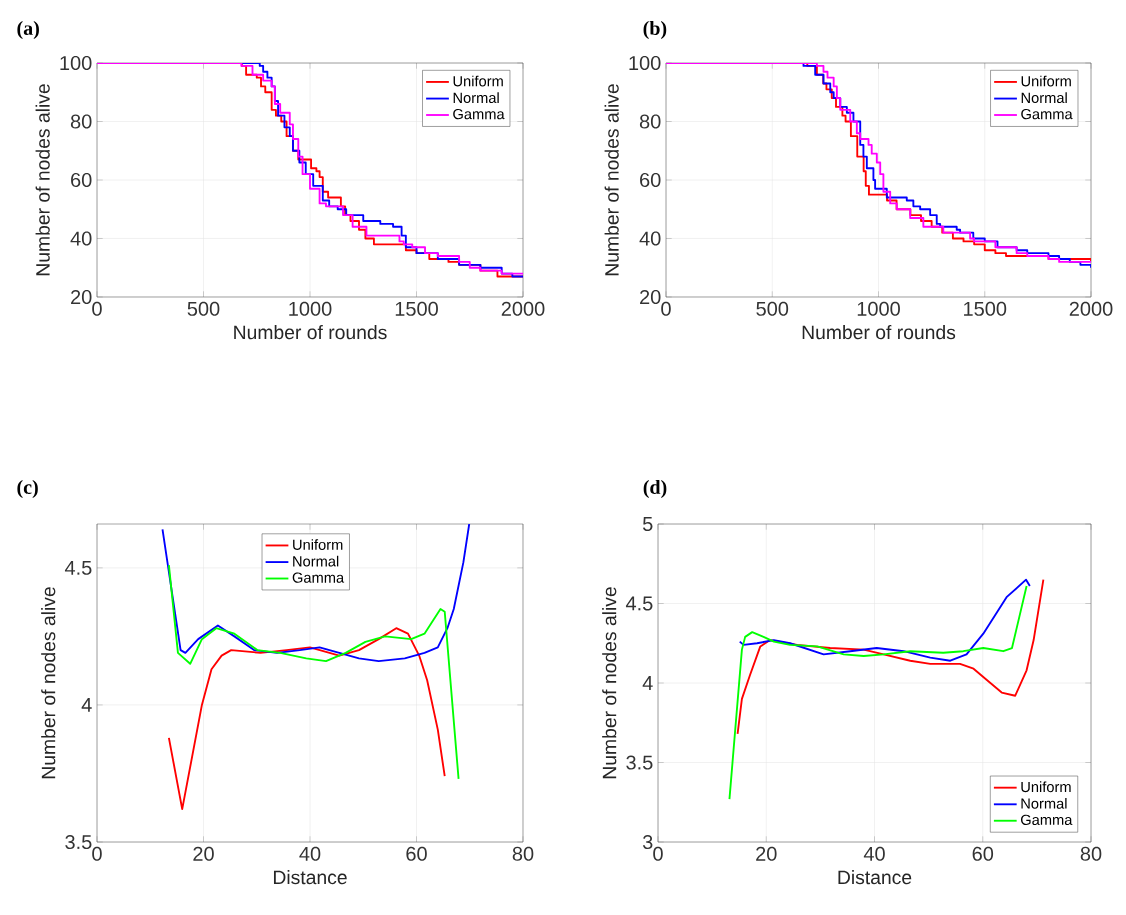 This screenshot has height=915, width=1126. Describe the element at coordinates (647, 524) in the screenshot. I see `y-tick-label: 5` at that location.